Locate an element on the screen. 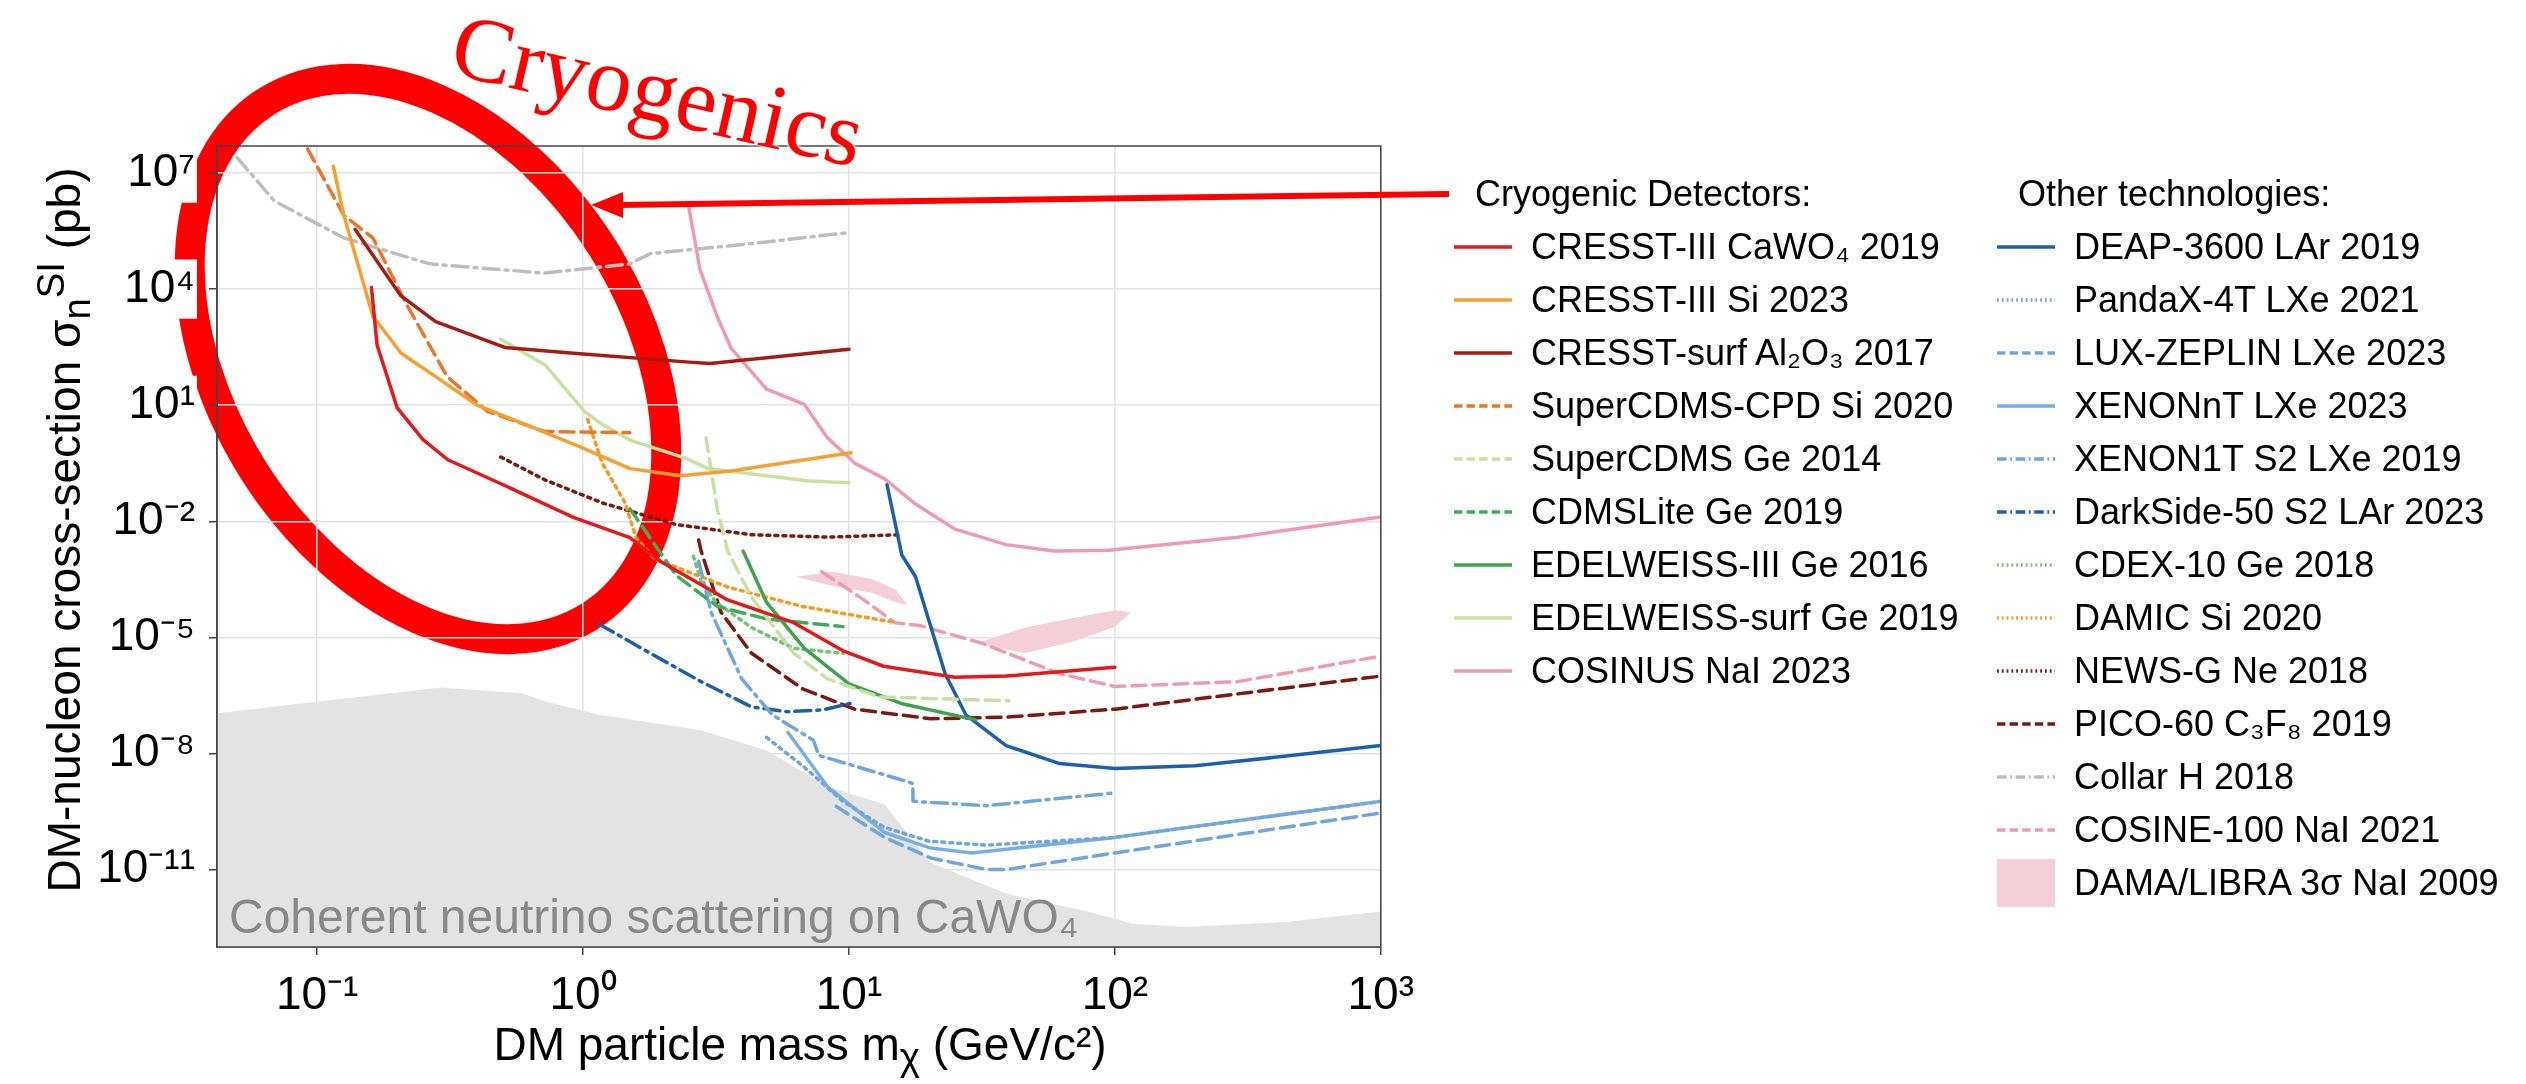 This screenshot has width=2526, height=1084. legend-label: EDELWEISS-III Ge 2016 is located at coordinates (1730, 564).